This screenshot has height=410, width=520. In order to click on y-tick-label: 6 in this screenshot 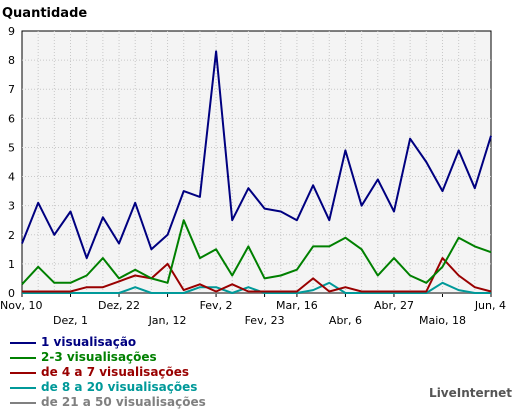, I will do `click(11, 118)`.